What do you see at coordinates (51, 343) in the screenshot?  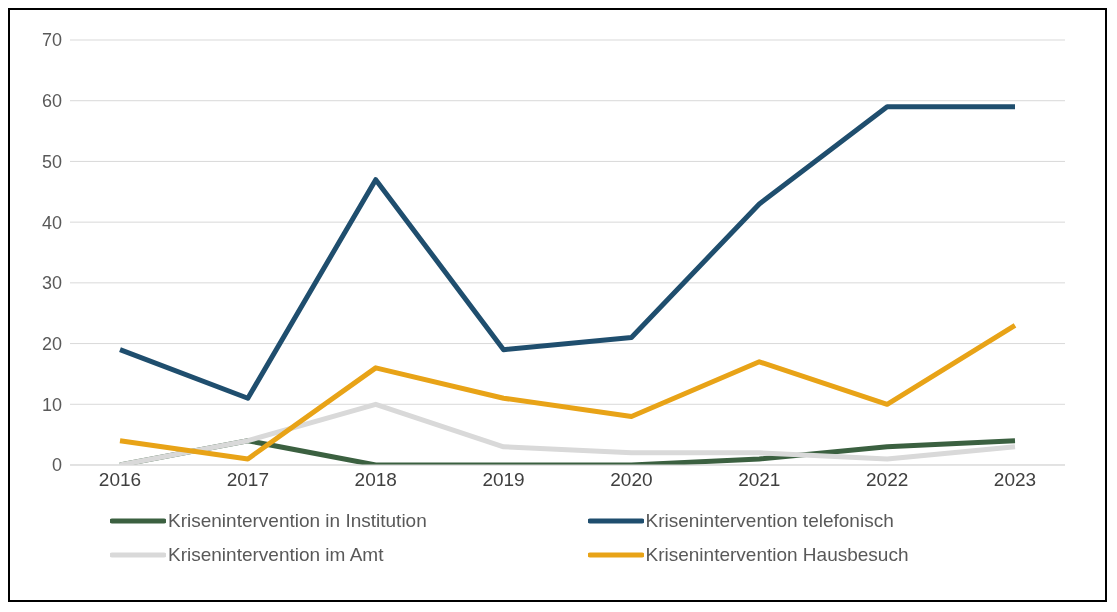 I see `y-tick-label: 20` at bounding box center [51, 343].